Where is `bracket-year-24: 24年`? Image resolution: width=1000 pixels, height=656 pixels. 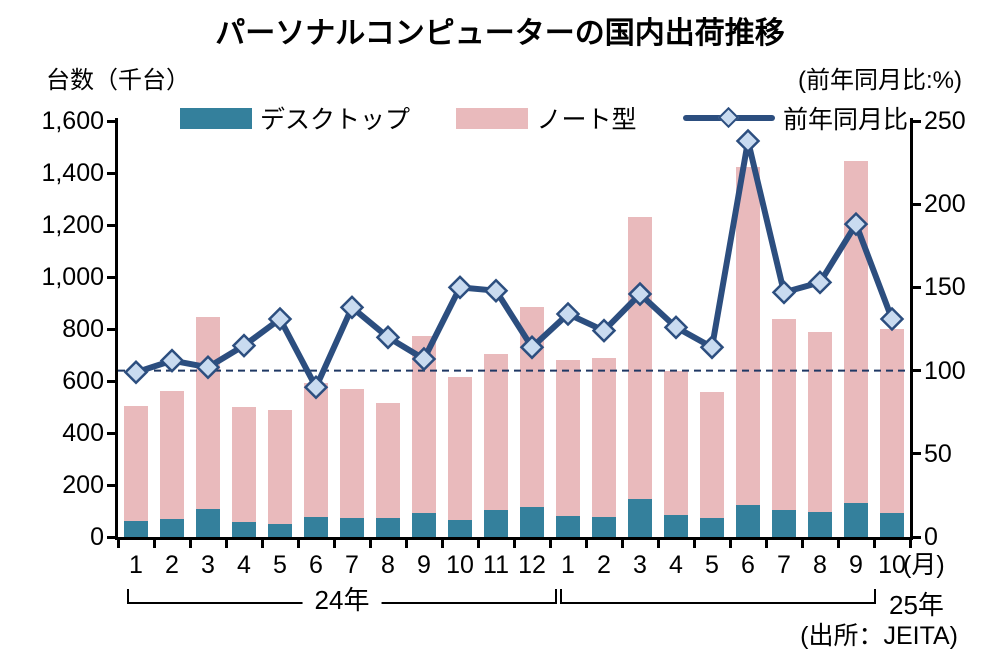
bracket-year-24: 24年 is located at coordinates (342, 600).